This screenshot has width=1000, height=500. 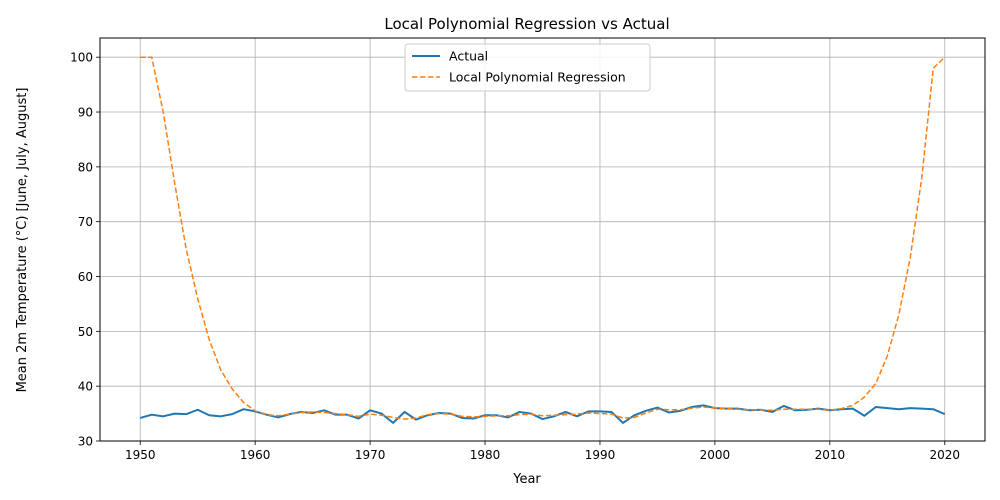 I want to click on y-tick-label: 50, so click(x=85, y=332).